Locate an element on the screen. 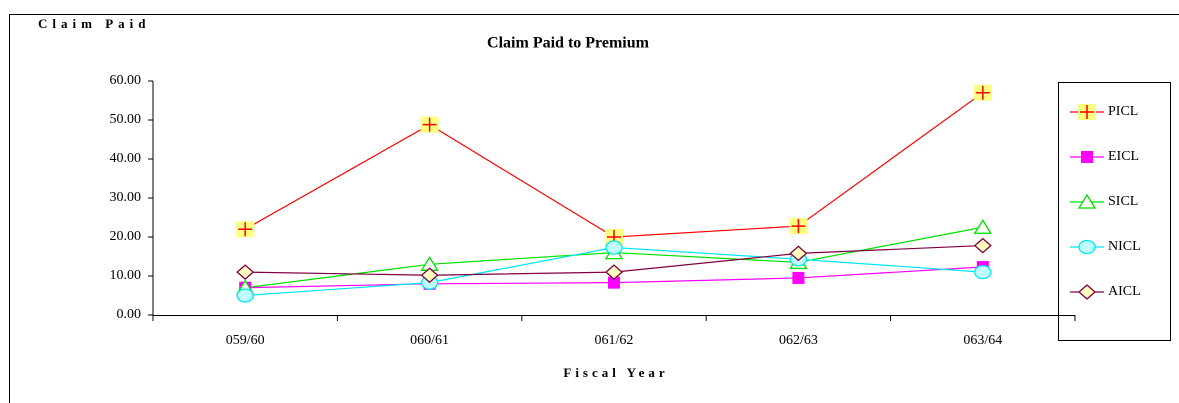  chart-title: Claim Paid to Premium is located at coordinates (568, 43).